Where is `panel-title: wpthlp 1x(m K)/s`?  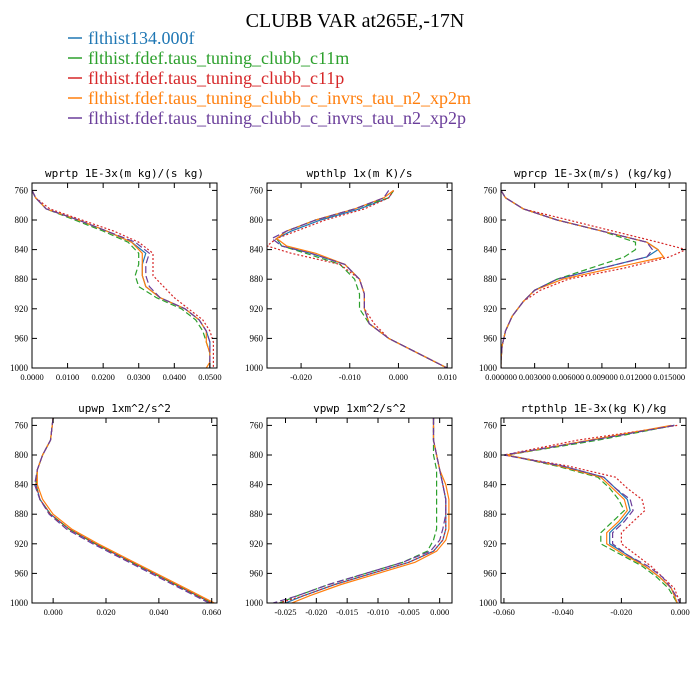 panel-title: wpthlp 1x(m K)/s is located at coordinates (360, 173).